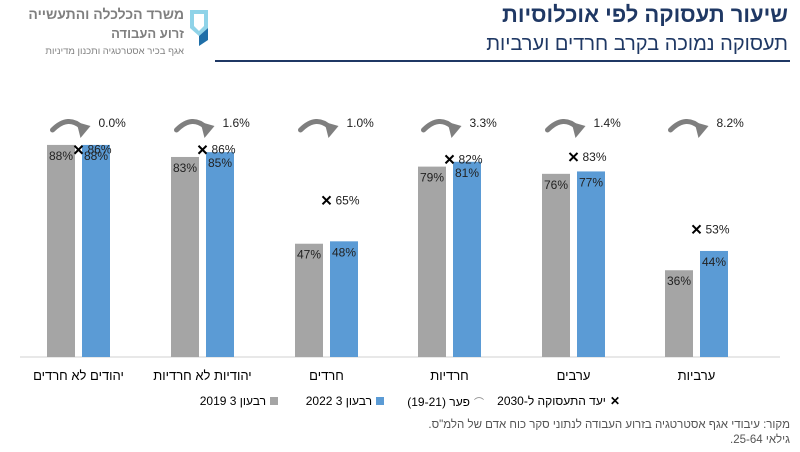 This screenshot has height=452, width=800. Describe the element at coordinates (78, 375) in the screenshot. I see `category-label: יהודים לא חרדים` at that location.